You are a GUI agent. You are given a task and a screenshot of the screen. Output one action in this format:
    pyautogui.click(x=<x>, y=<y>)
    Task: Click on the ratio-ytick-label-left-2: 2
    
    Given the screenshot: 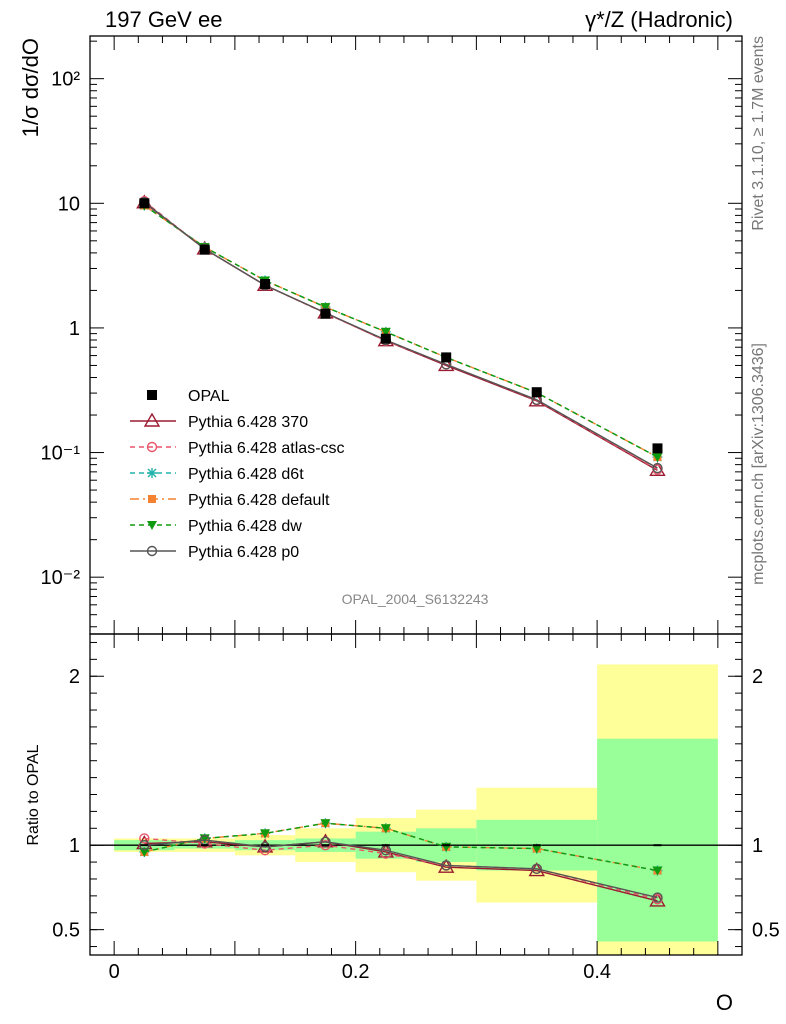 What is the action you would take?
    pyautogui.click(x=74, y=677)
    